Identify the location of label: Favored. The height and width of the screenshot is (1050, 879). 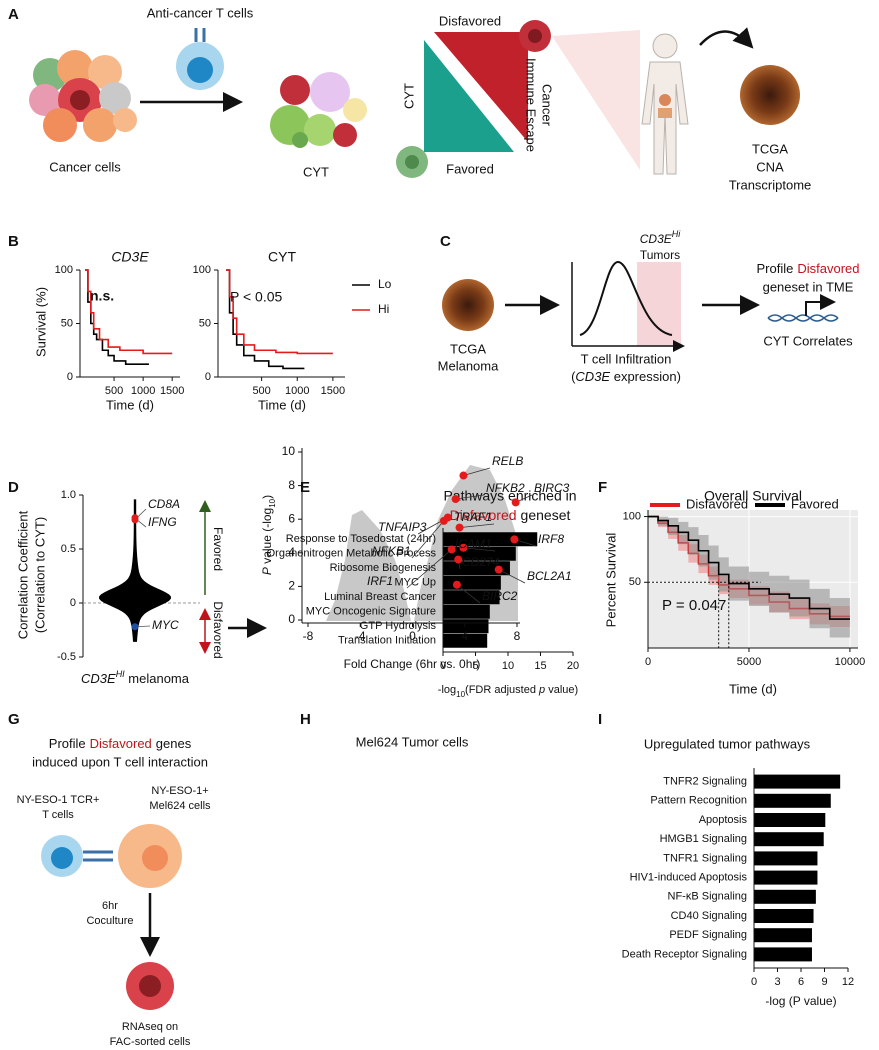
(470, 168).